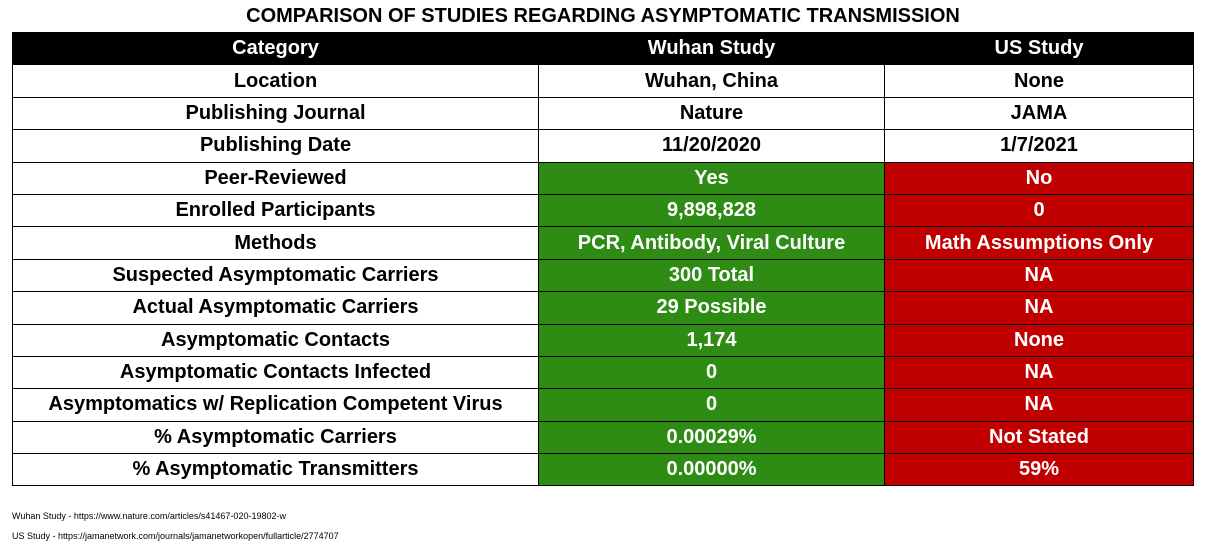 Image resolution: width=1206 pixels, height=551 pixels. What do you see at coordinates (275, 470) in the screenshot?
I see `row-category: % Asymptomatic Transmitters` at bounding box center [275, 470].